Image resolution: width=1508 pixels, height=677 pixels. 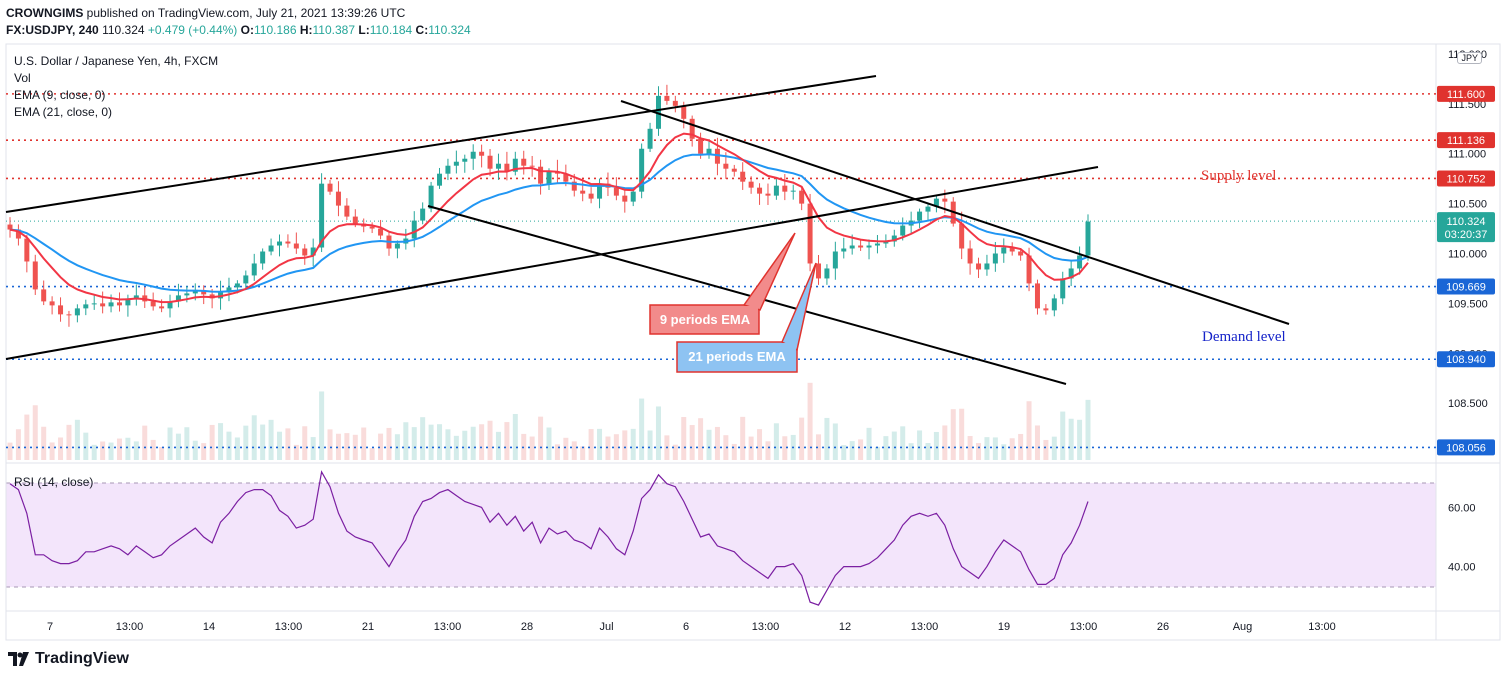 What do you see at coordinates (54, 482) in the screenshot?
I see `rsi-legend: RSI (14, close)` at bounding box center [54, 482].